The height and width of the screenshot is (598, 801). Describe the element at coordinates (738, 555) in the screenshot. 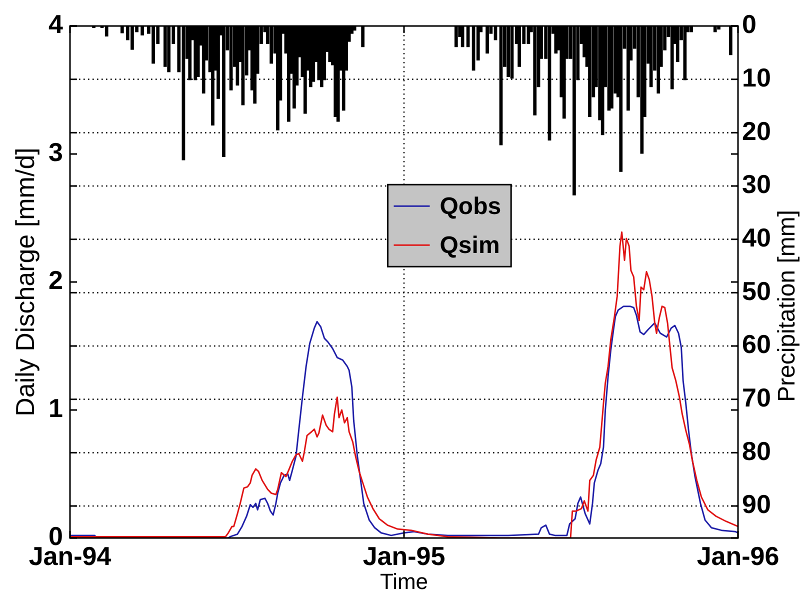

I see `x-tick-label: Jan-96` at that location.